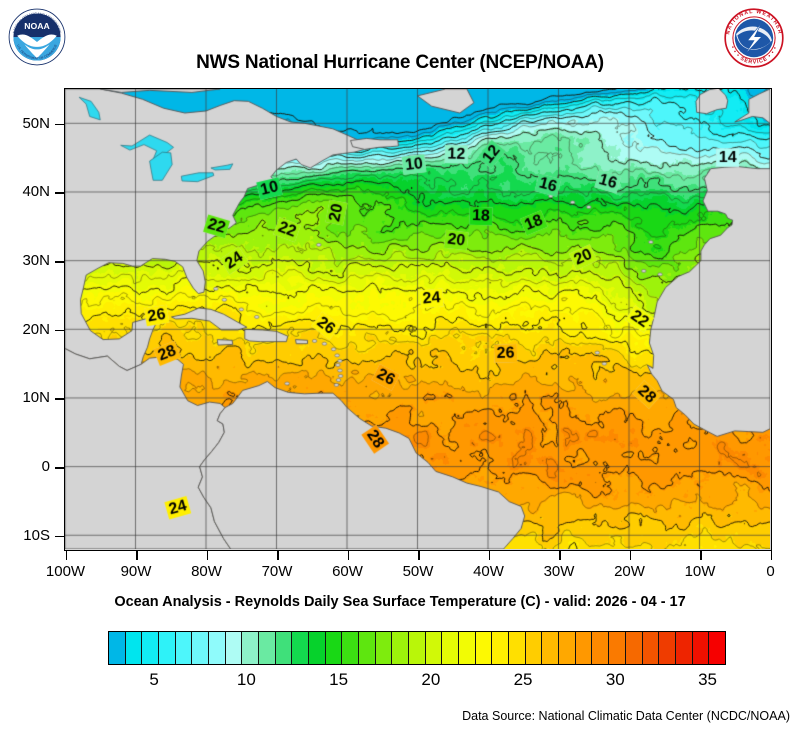 The width and height of the screenshot is (800, 737). What do you see at coordinates (615, 679) in the screenshot?
I see `colorbar-tick-label: 30` at bounding box center [615, 679].